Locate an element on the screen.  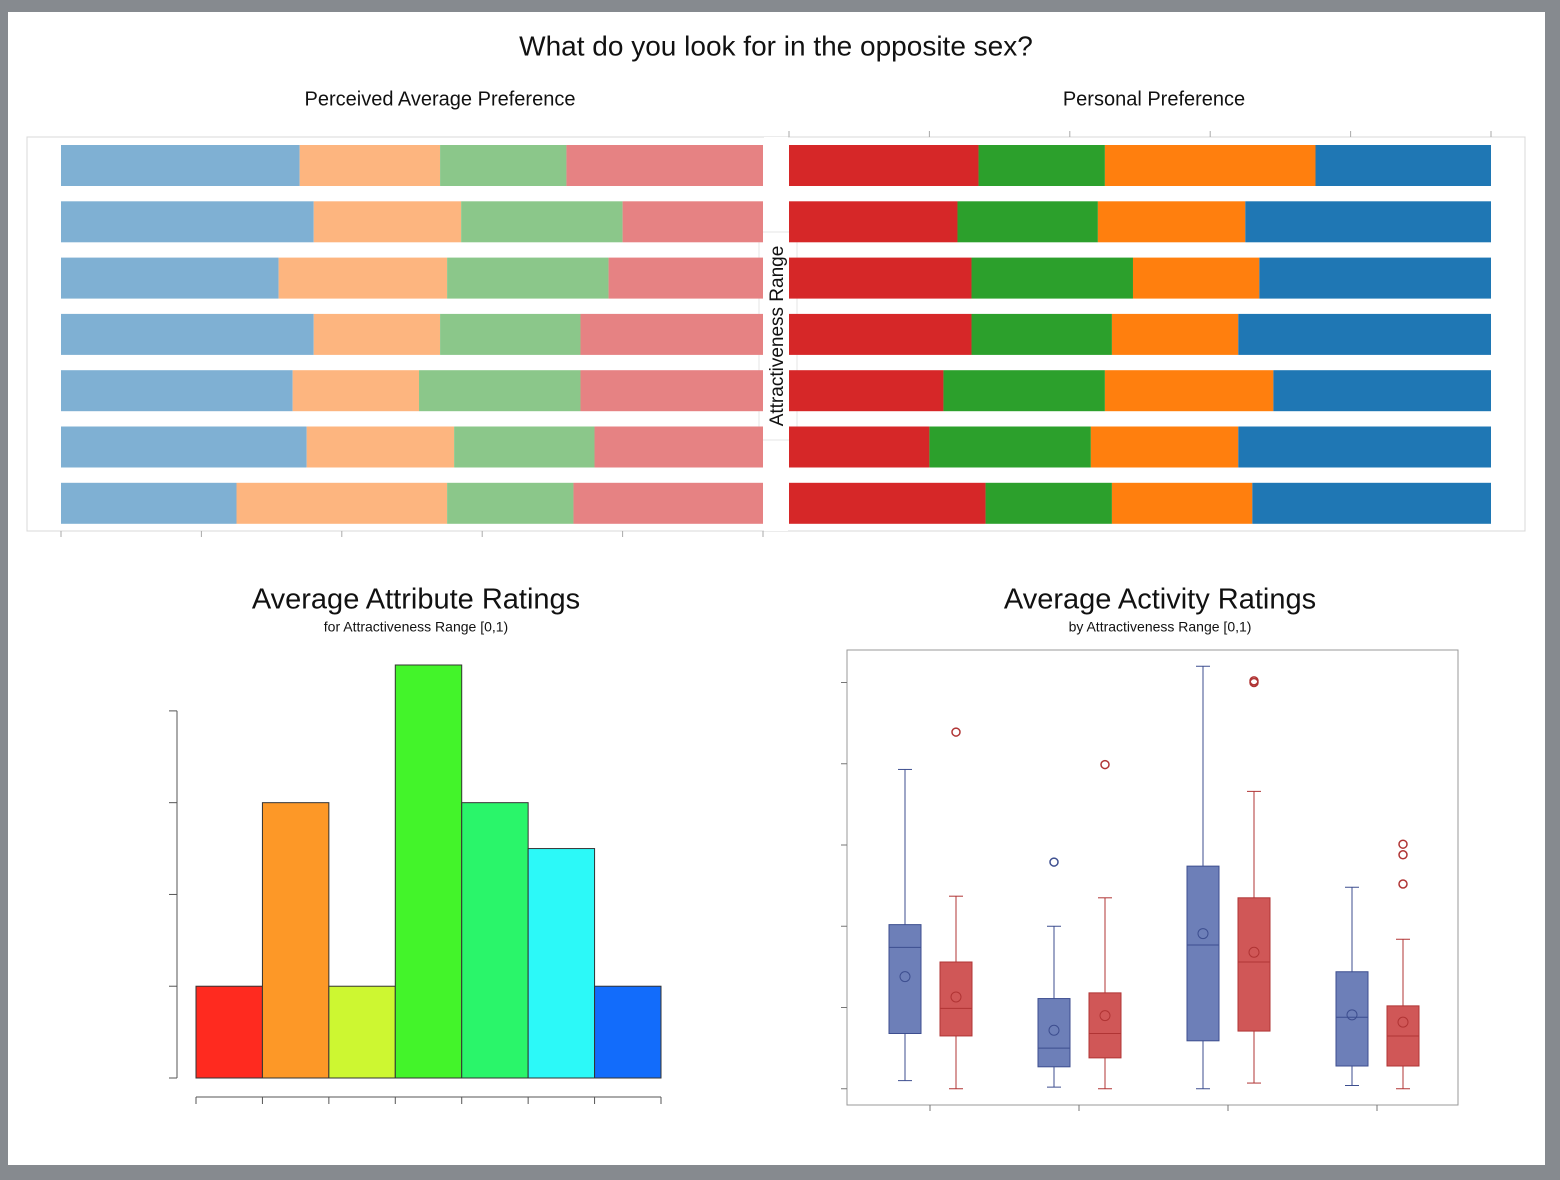
chart-title: Average Activity Ratings is located at coordinates (1160, 600).